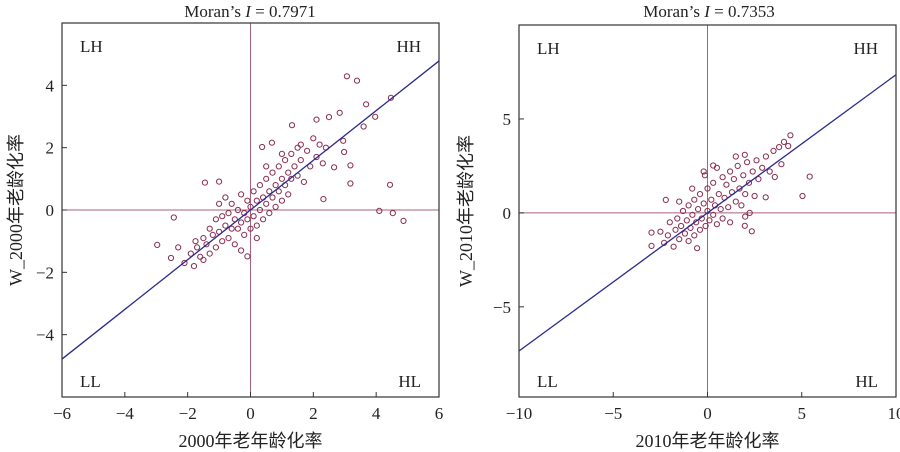  What do you see at coordinates (62, 413) in the screenshot?
I see `x-tick-label: −6` at bounding box center [62, 413].